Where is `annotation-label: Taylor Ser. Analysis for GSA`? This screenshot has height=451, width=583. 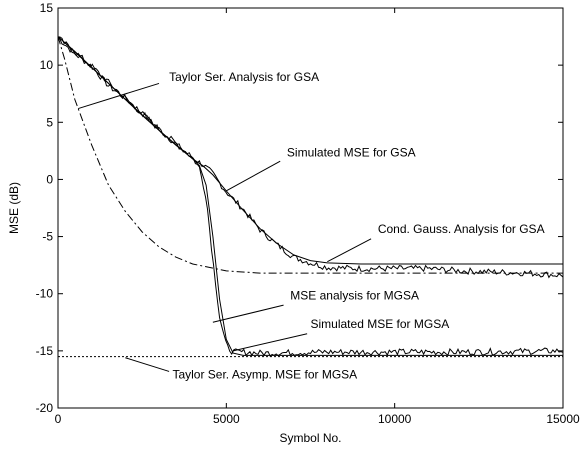 annotation-label: Taylor Ser. Analysis for GSA is located at coordinates (244, 77).